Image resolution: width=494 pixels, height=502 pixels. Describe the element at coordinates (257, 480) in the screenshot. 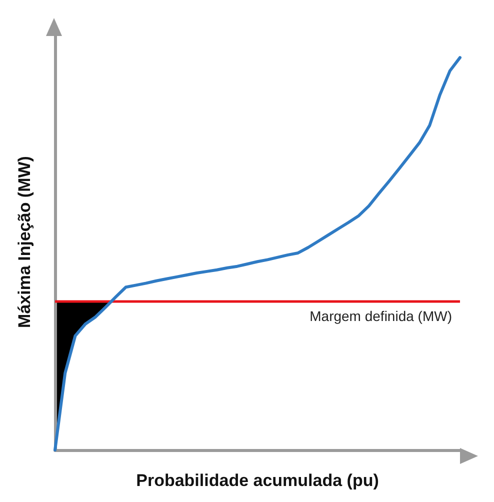

I see `x-axis-title: Probabilidade acumulada (pu)` at that location.